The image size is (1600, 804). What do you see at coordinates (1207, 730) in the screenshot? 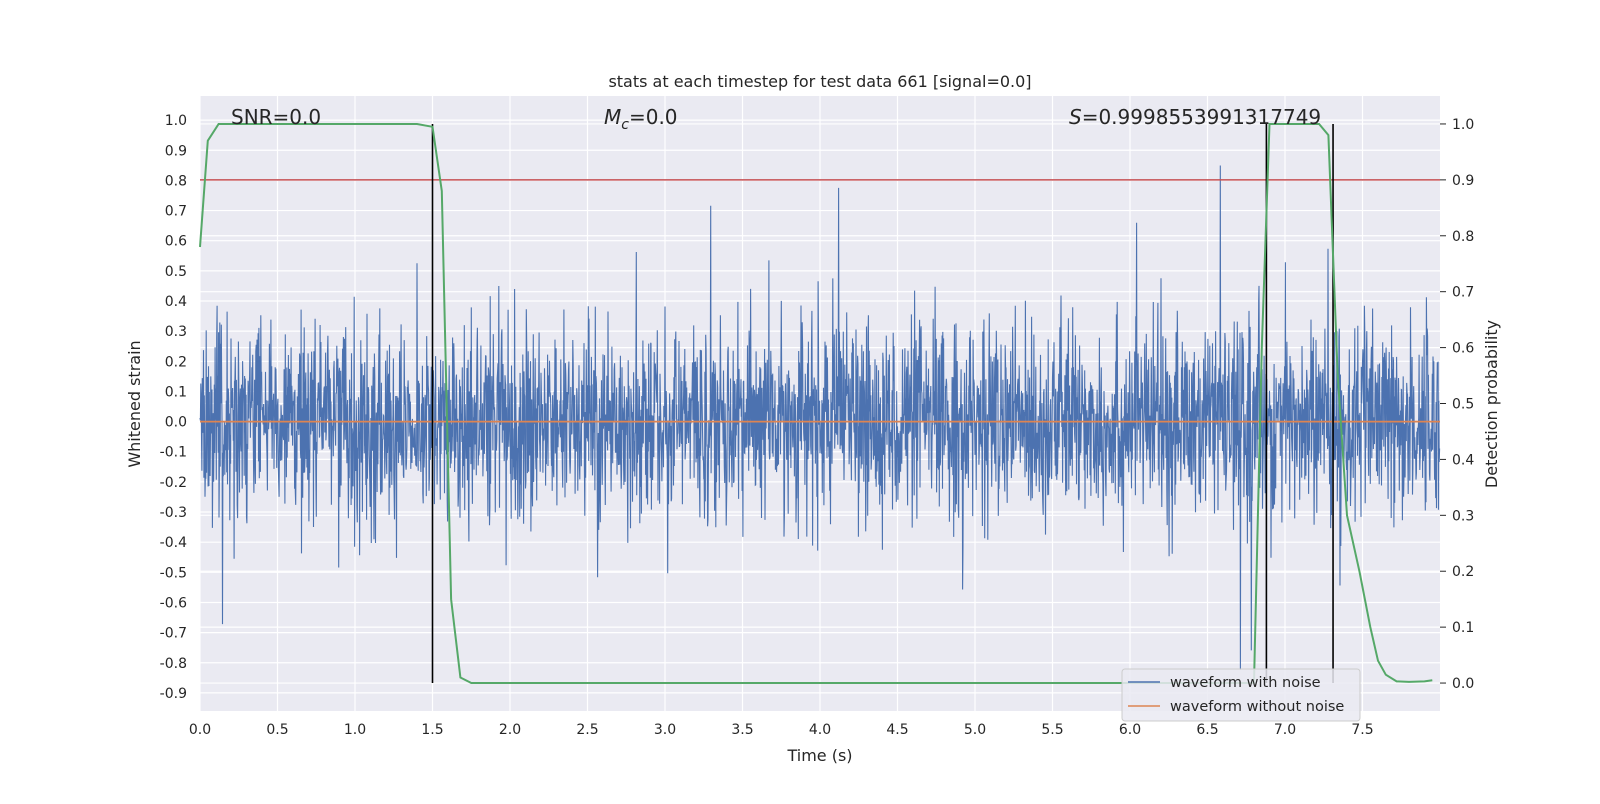
I see `x-tick-label: 6.5` at bounding box center [1207, 730].